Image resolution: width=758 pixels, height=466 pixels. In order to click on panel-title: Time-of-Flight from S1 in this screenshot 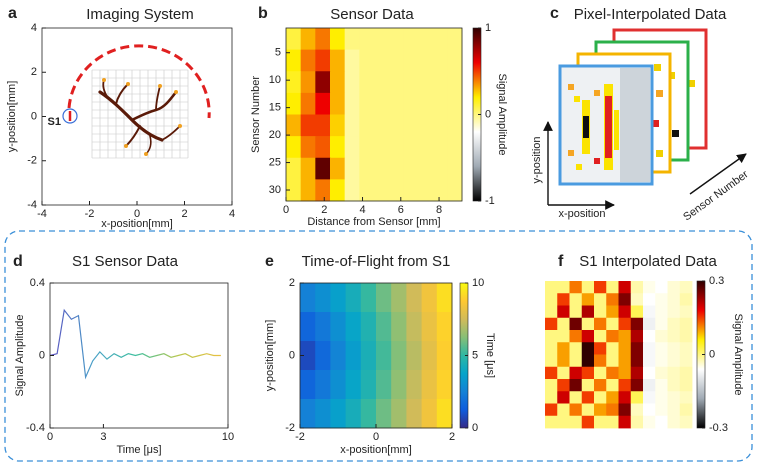, I will do `click(376, 261)`.